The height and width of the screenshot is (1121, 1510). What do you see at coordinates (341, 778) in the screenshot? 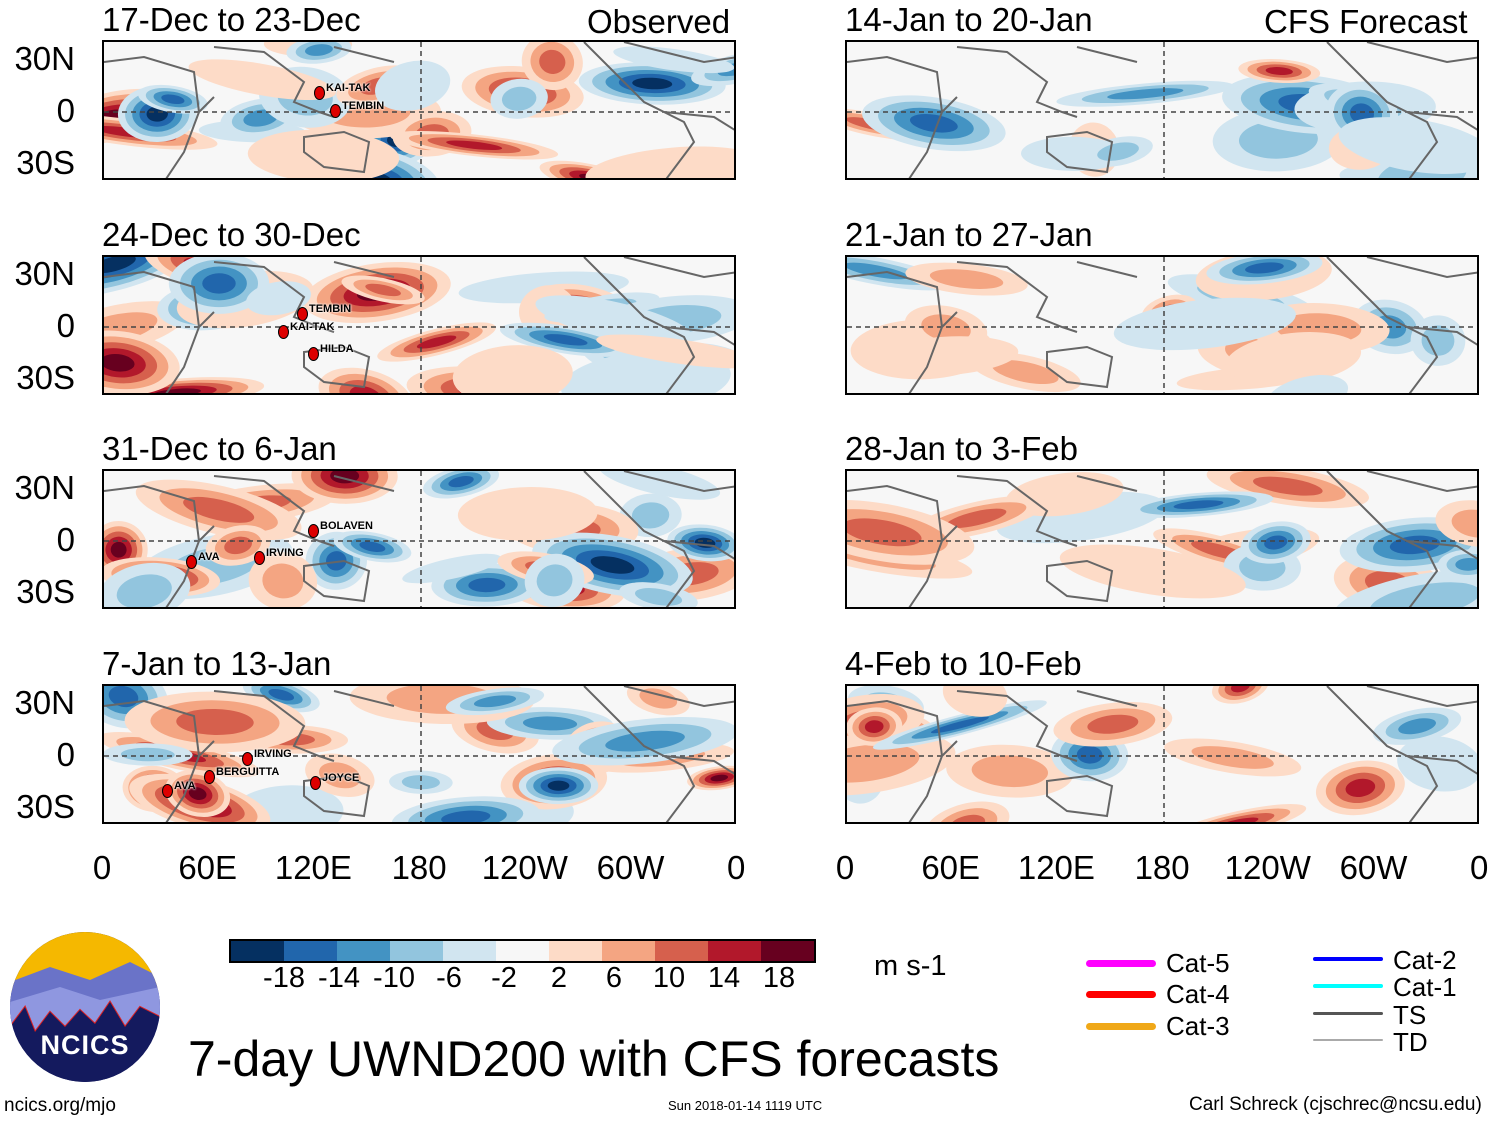
I see `storm-label: JOYCE` at bounding box center [341, 778].